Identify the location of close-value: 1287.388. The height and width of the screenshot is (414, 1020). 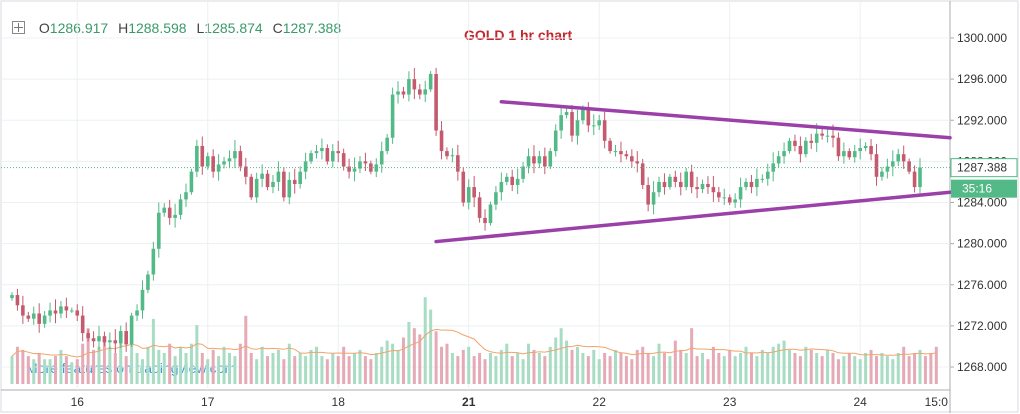
(312, 28).